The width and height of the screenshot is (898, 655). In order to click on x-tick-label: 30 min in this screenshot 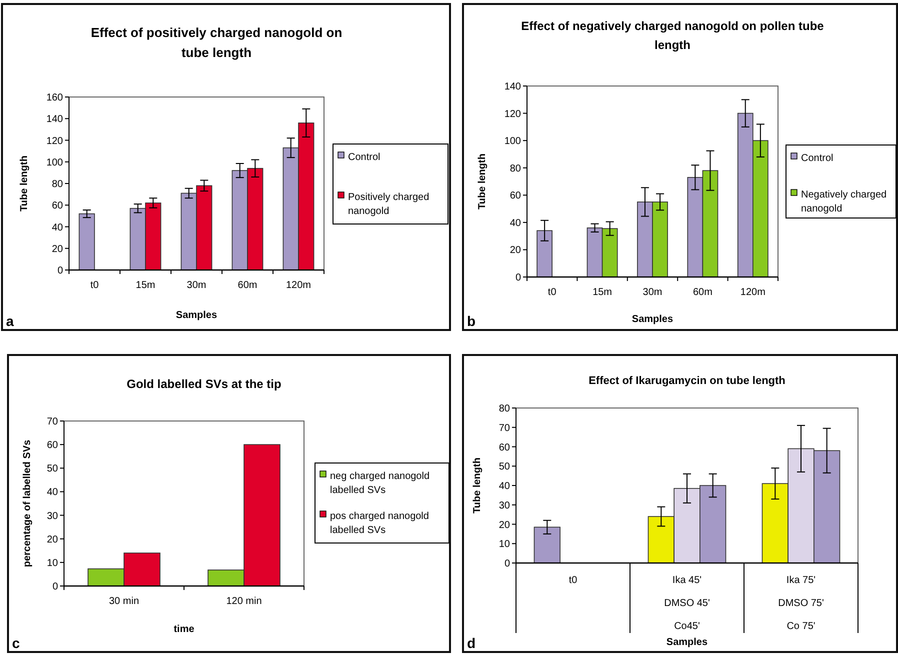, I will do `click(124, 601)`.